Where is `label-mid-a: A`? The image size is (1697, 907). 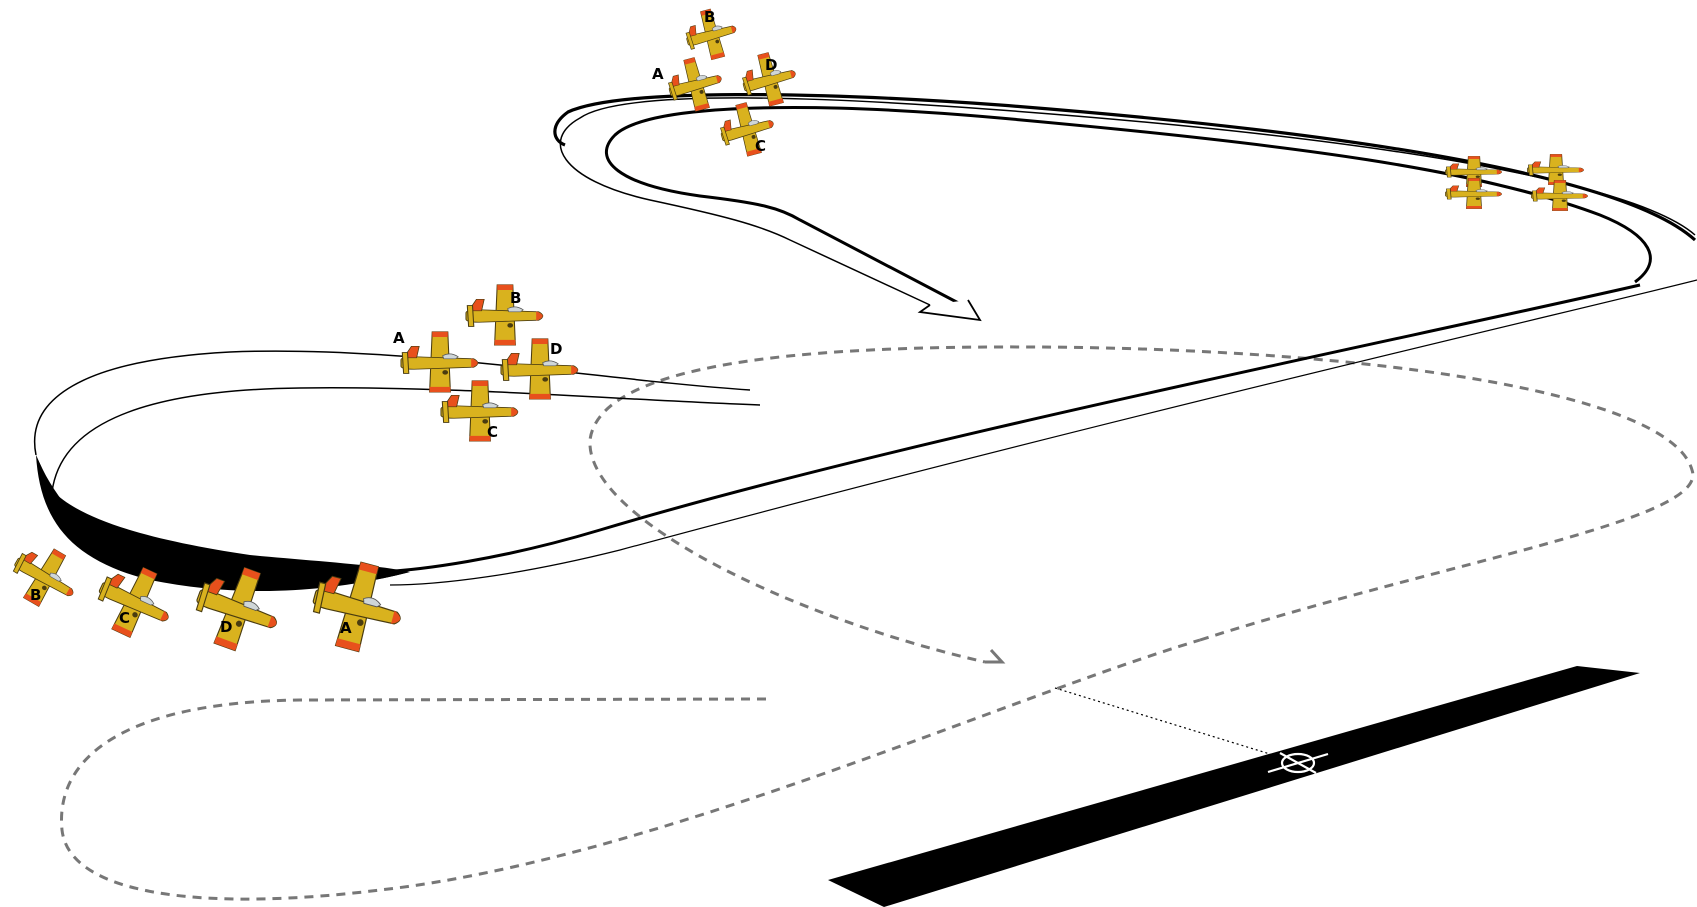
label-mid-a: A is located at coordinates (399, 338).